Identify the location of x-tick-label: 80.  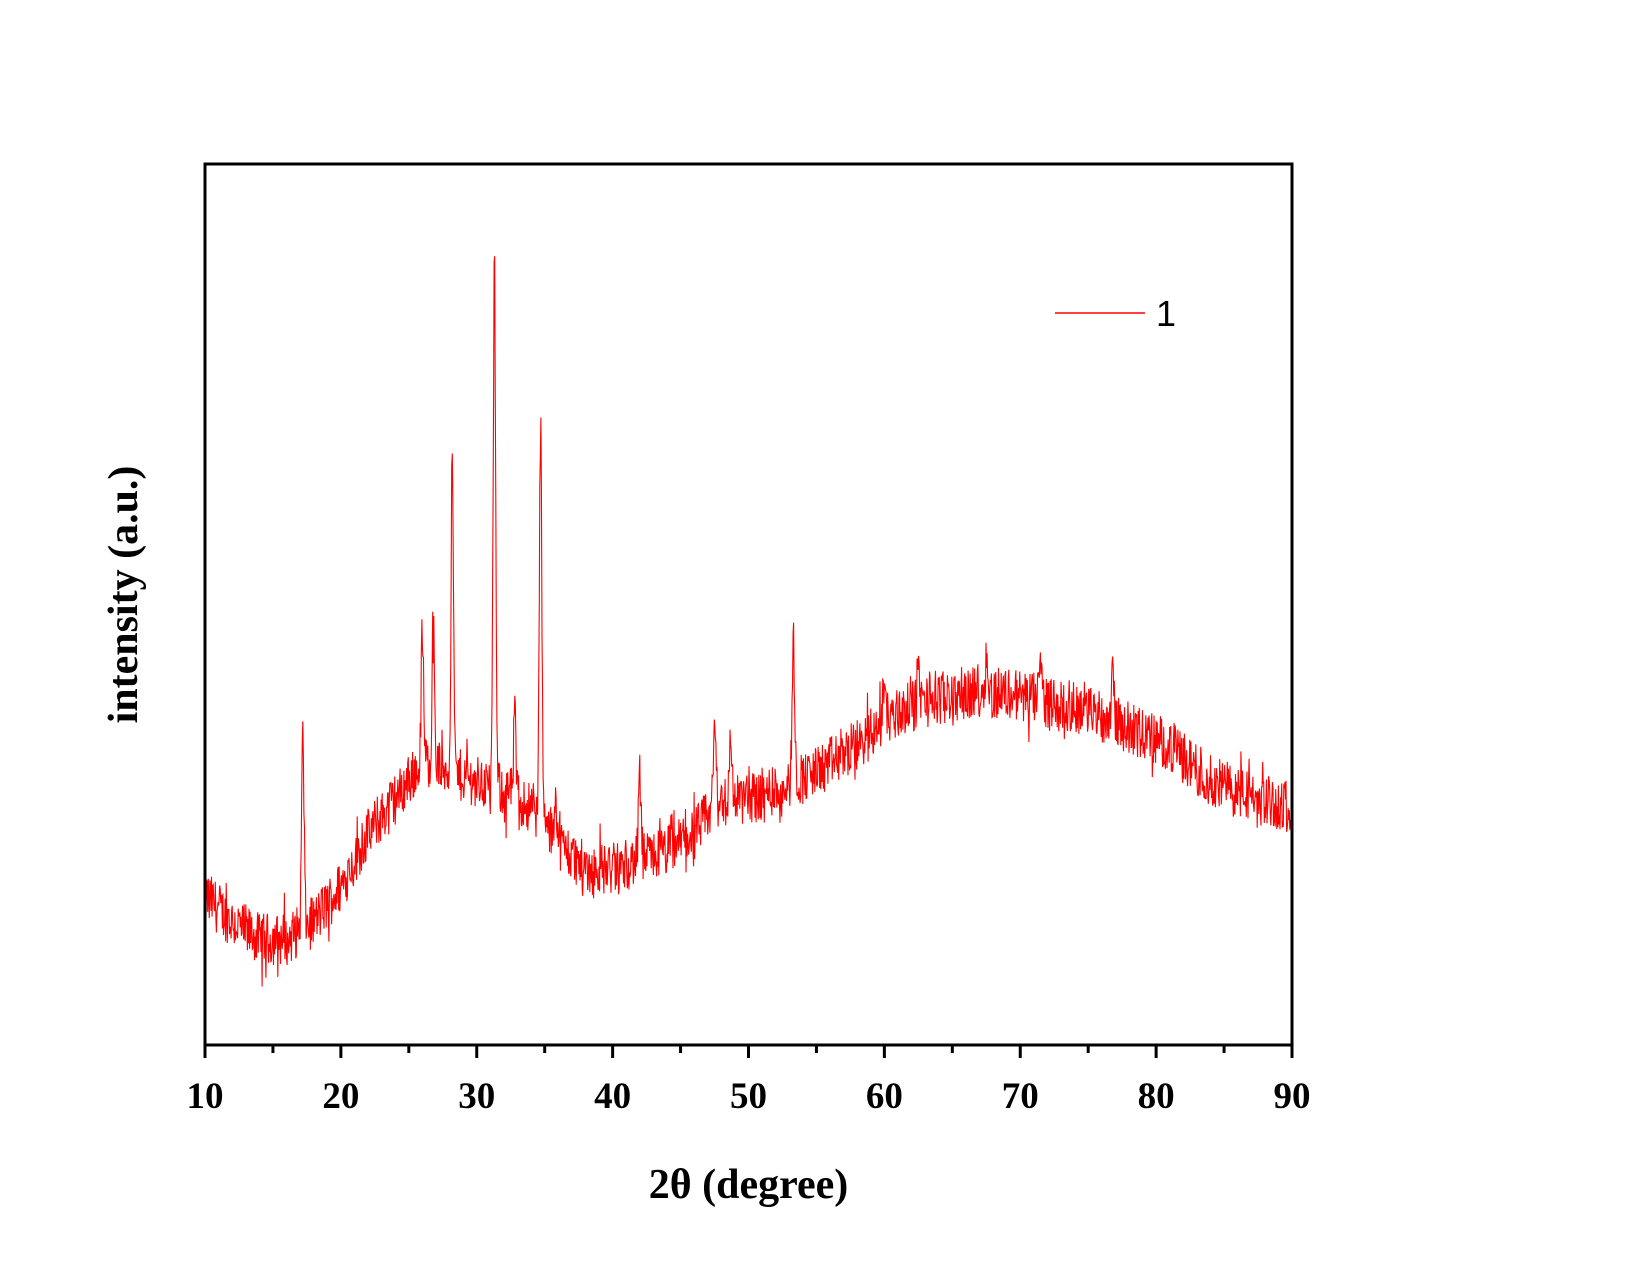
(1156, 1096).